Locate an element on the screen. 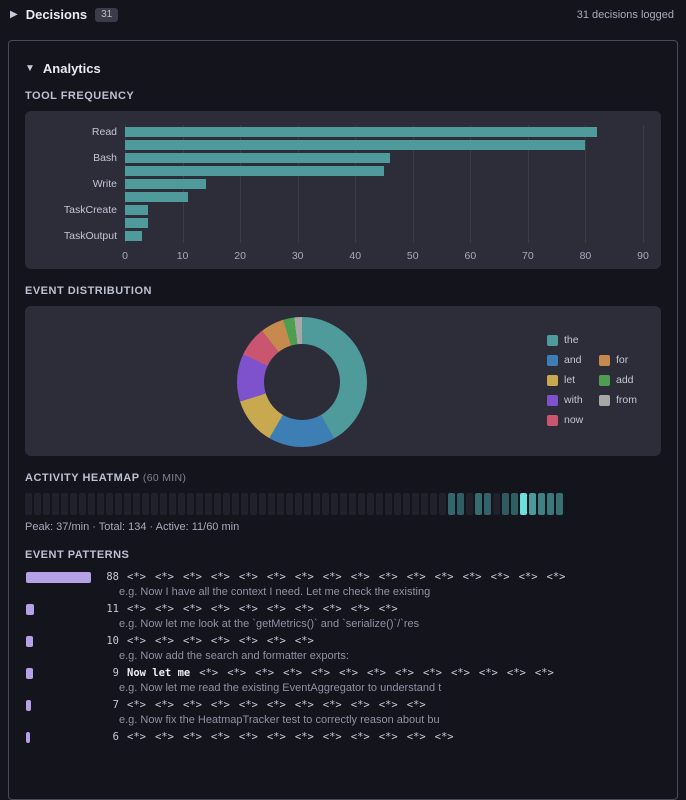 This screenshot has height=800, width=686. x-tick-label: 60 is located at coordinates (470, 256).